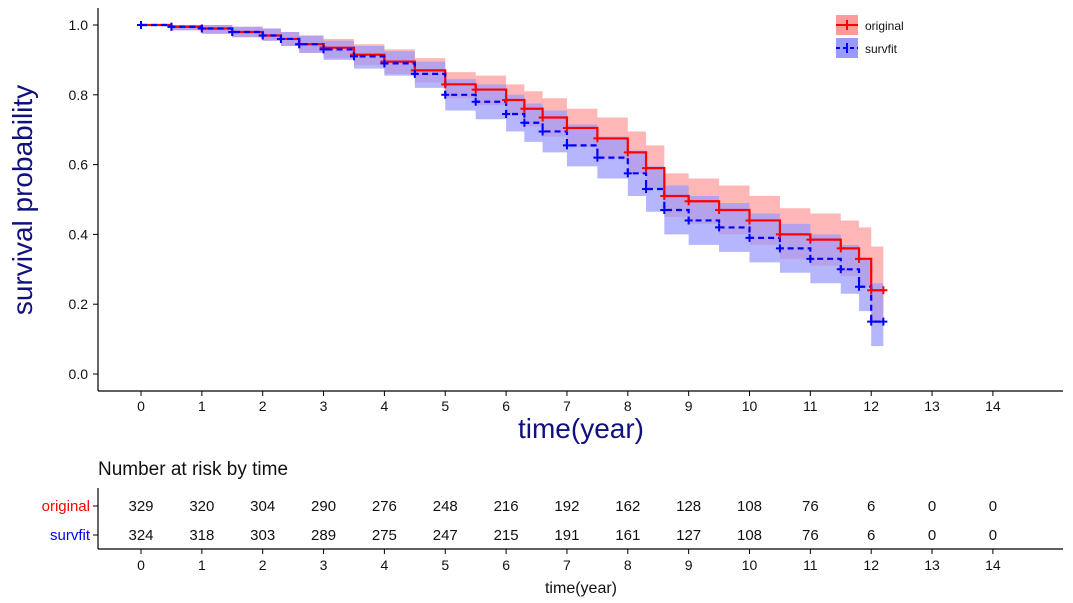 The image size is (1073, 603). What do you see at coordinates (506, 535) in the screenshot?
I see `risk-value-survfit: 215` at bounding box center [506, 535].